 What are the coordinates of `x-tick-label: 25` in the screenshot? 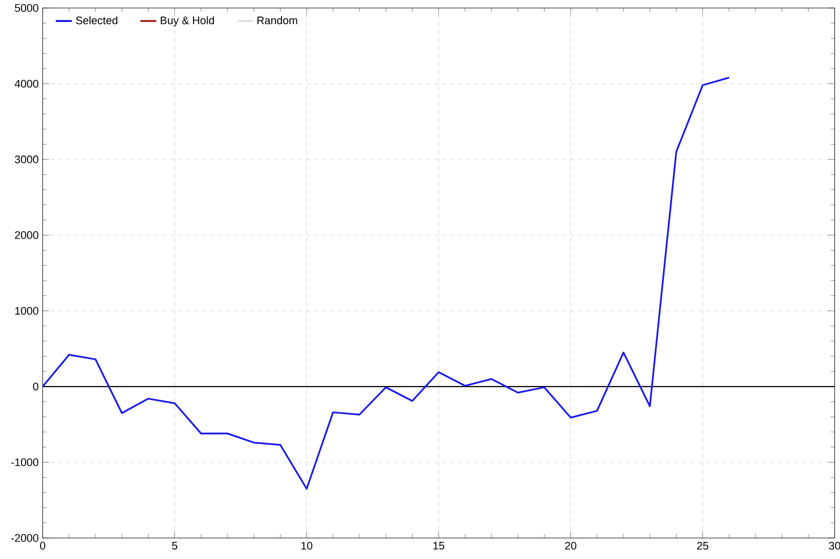 It's located at (702, 546).